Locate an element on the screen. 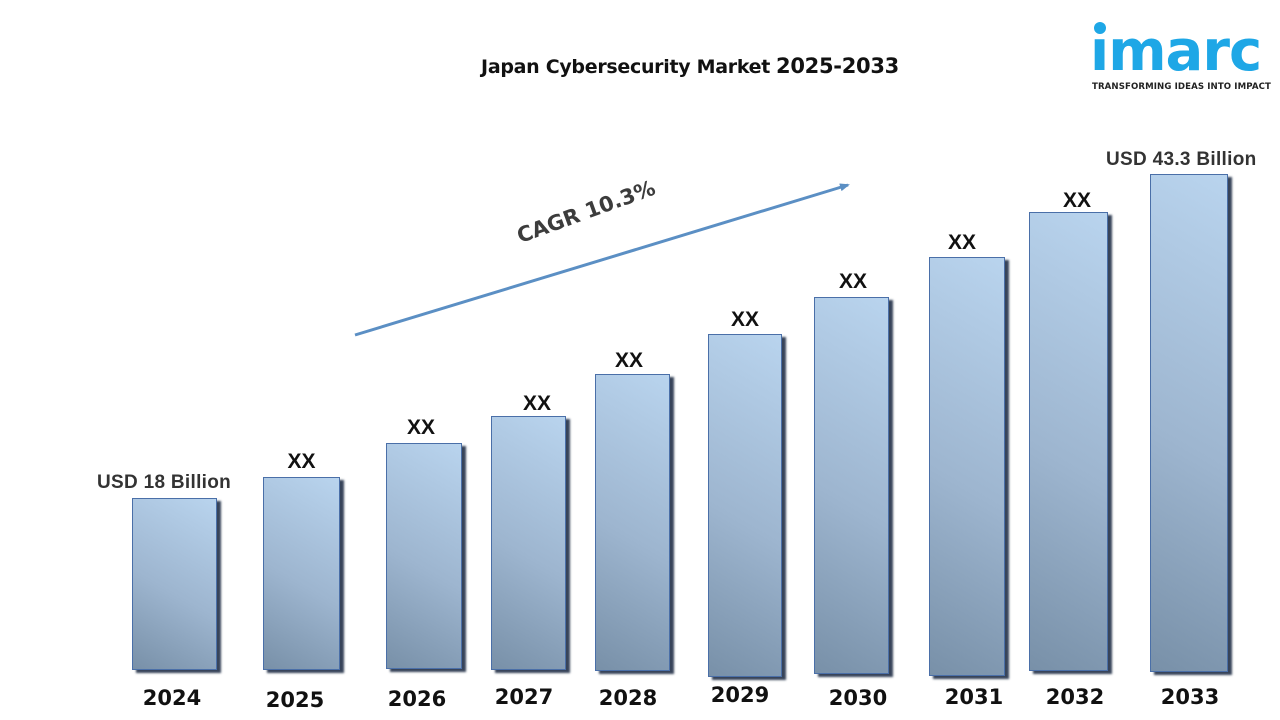  value-label-2026: XX is located at coordinates (420, 427).